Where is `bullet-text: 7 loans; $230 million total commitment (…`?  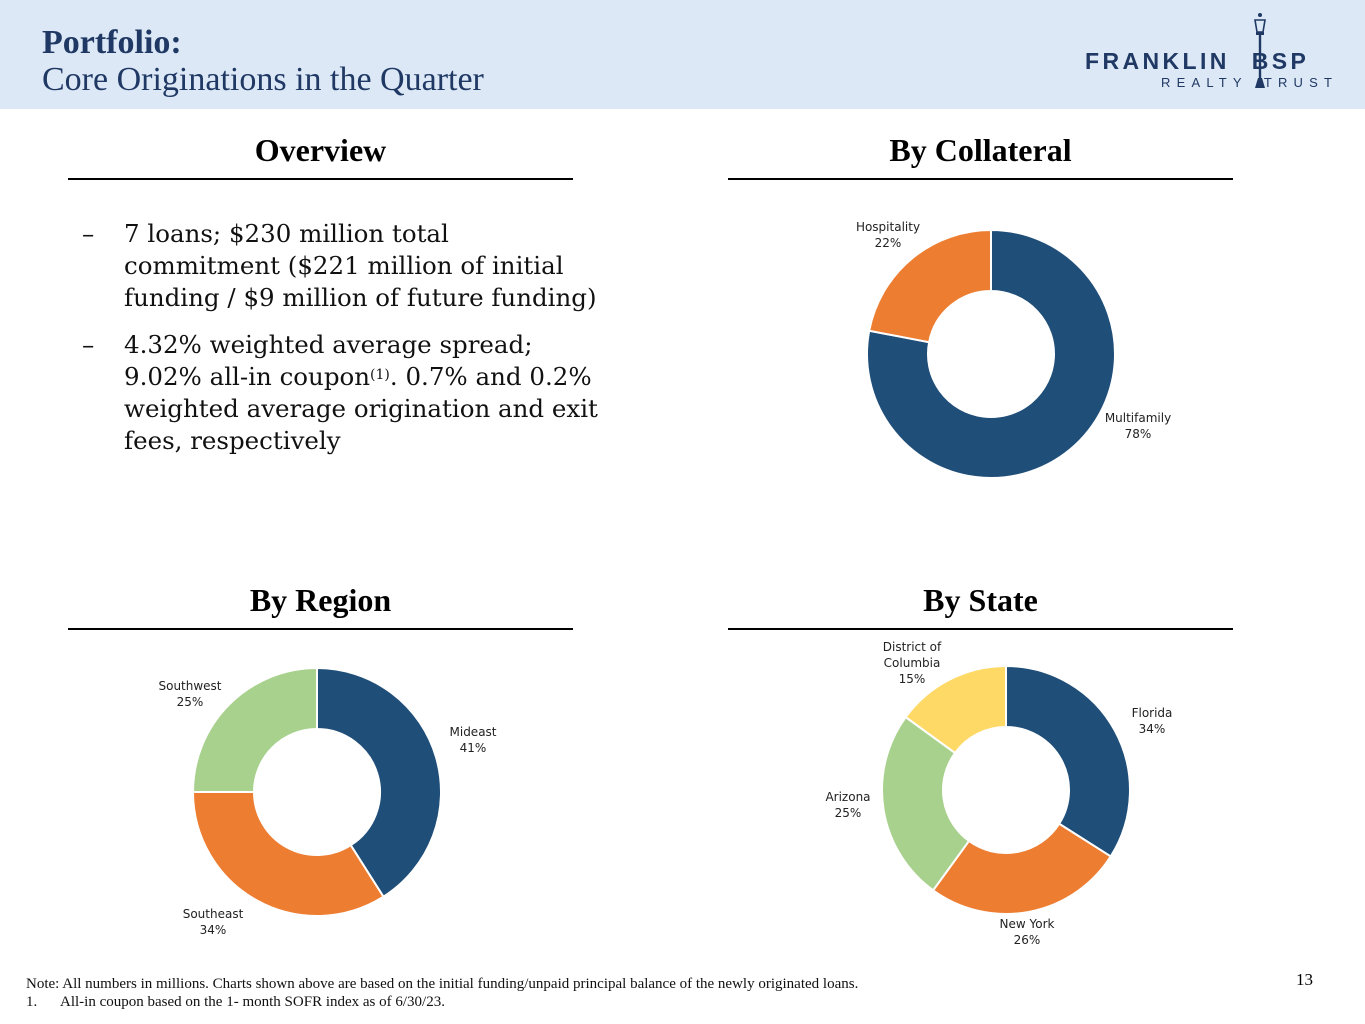 bullet-text: 7 loans; $230 million total commitment (… is located at coordinates (360, 265).